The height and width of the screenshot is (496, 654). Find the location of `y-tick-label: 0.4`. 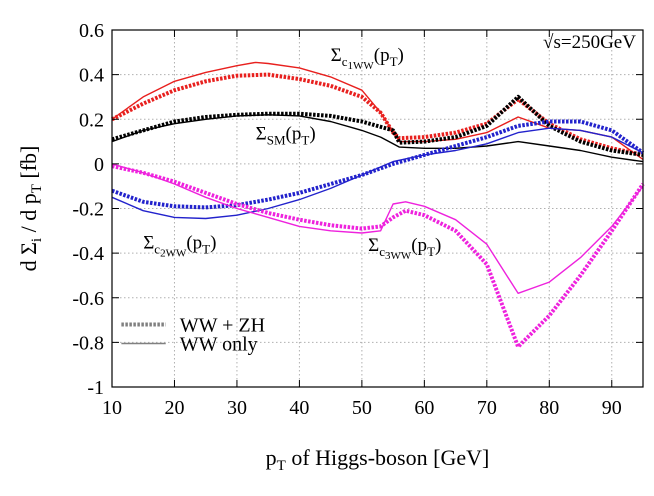

y-tick-label: 0.4 is located at coordinates (91, 76).